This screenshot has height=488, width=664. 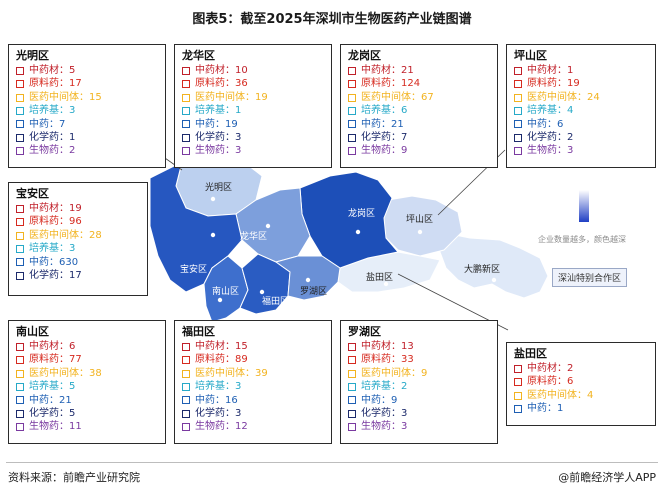 I want to click on category-row: 培养基： 5, so click(x=90, y=386).